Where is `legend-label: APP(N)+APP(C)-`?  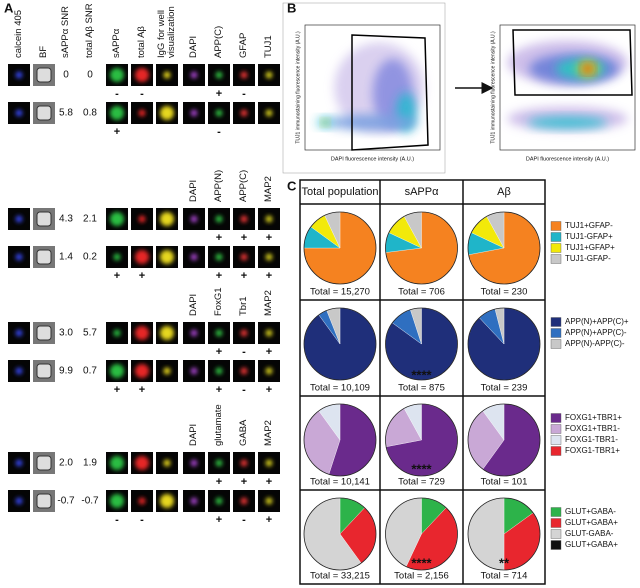
legend-label: APP(N)+APP(C)- is located at coordinates (596, 332).